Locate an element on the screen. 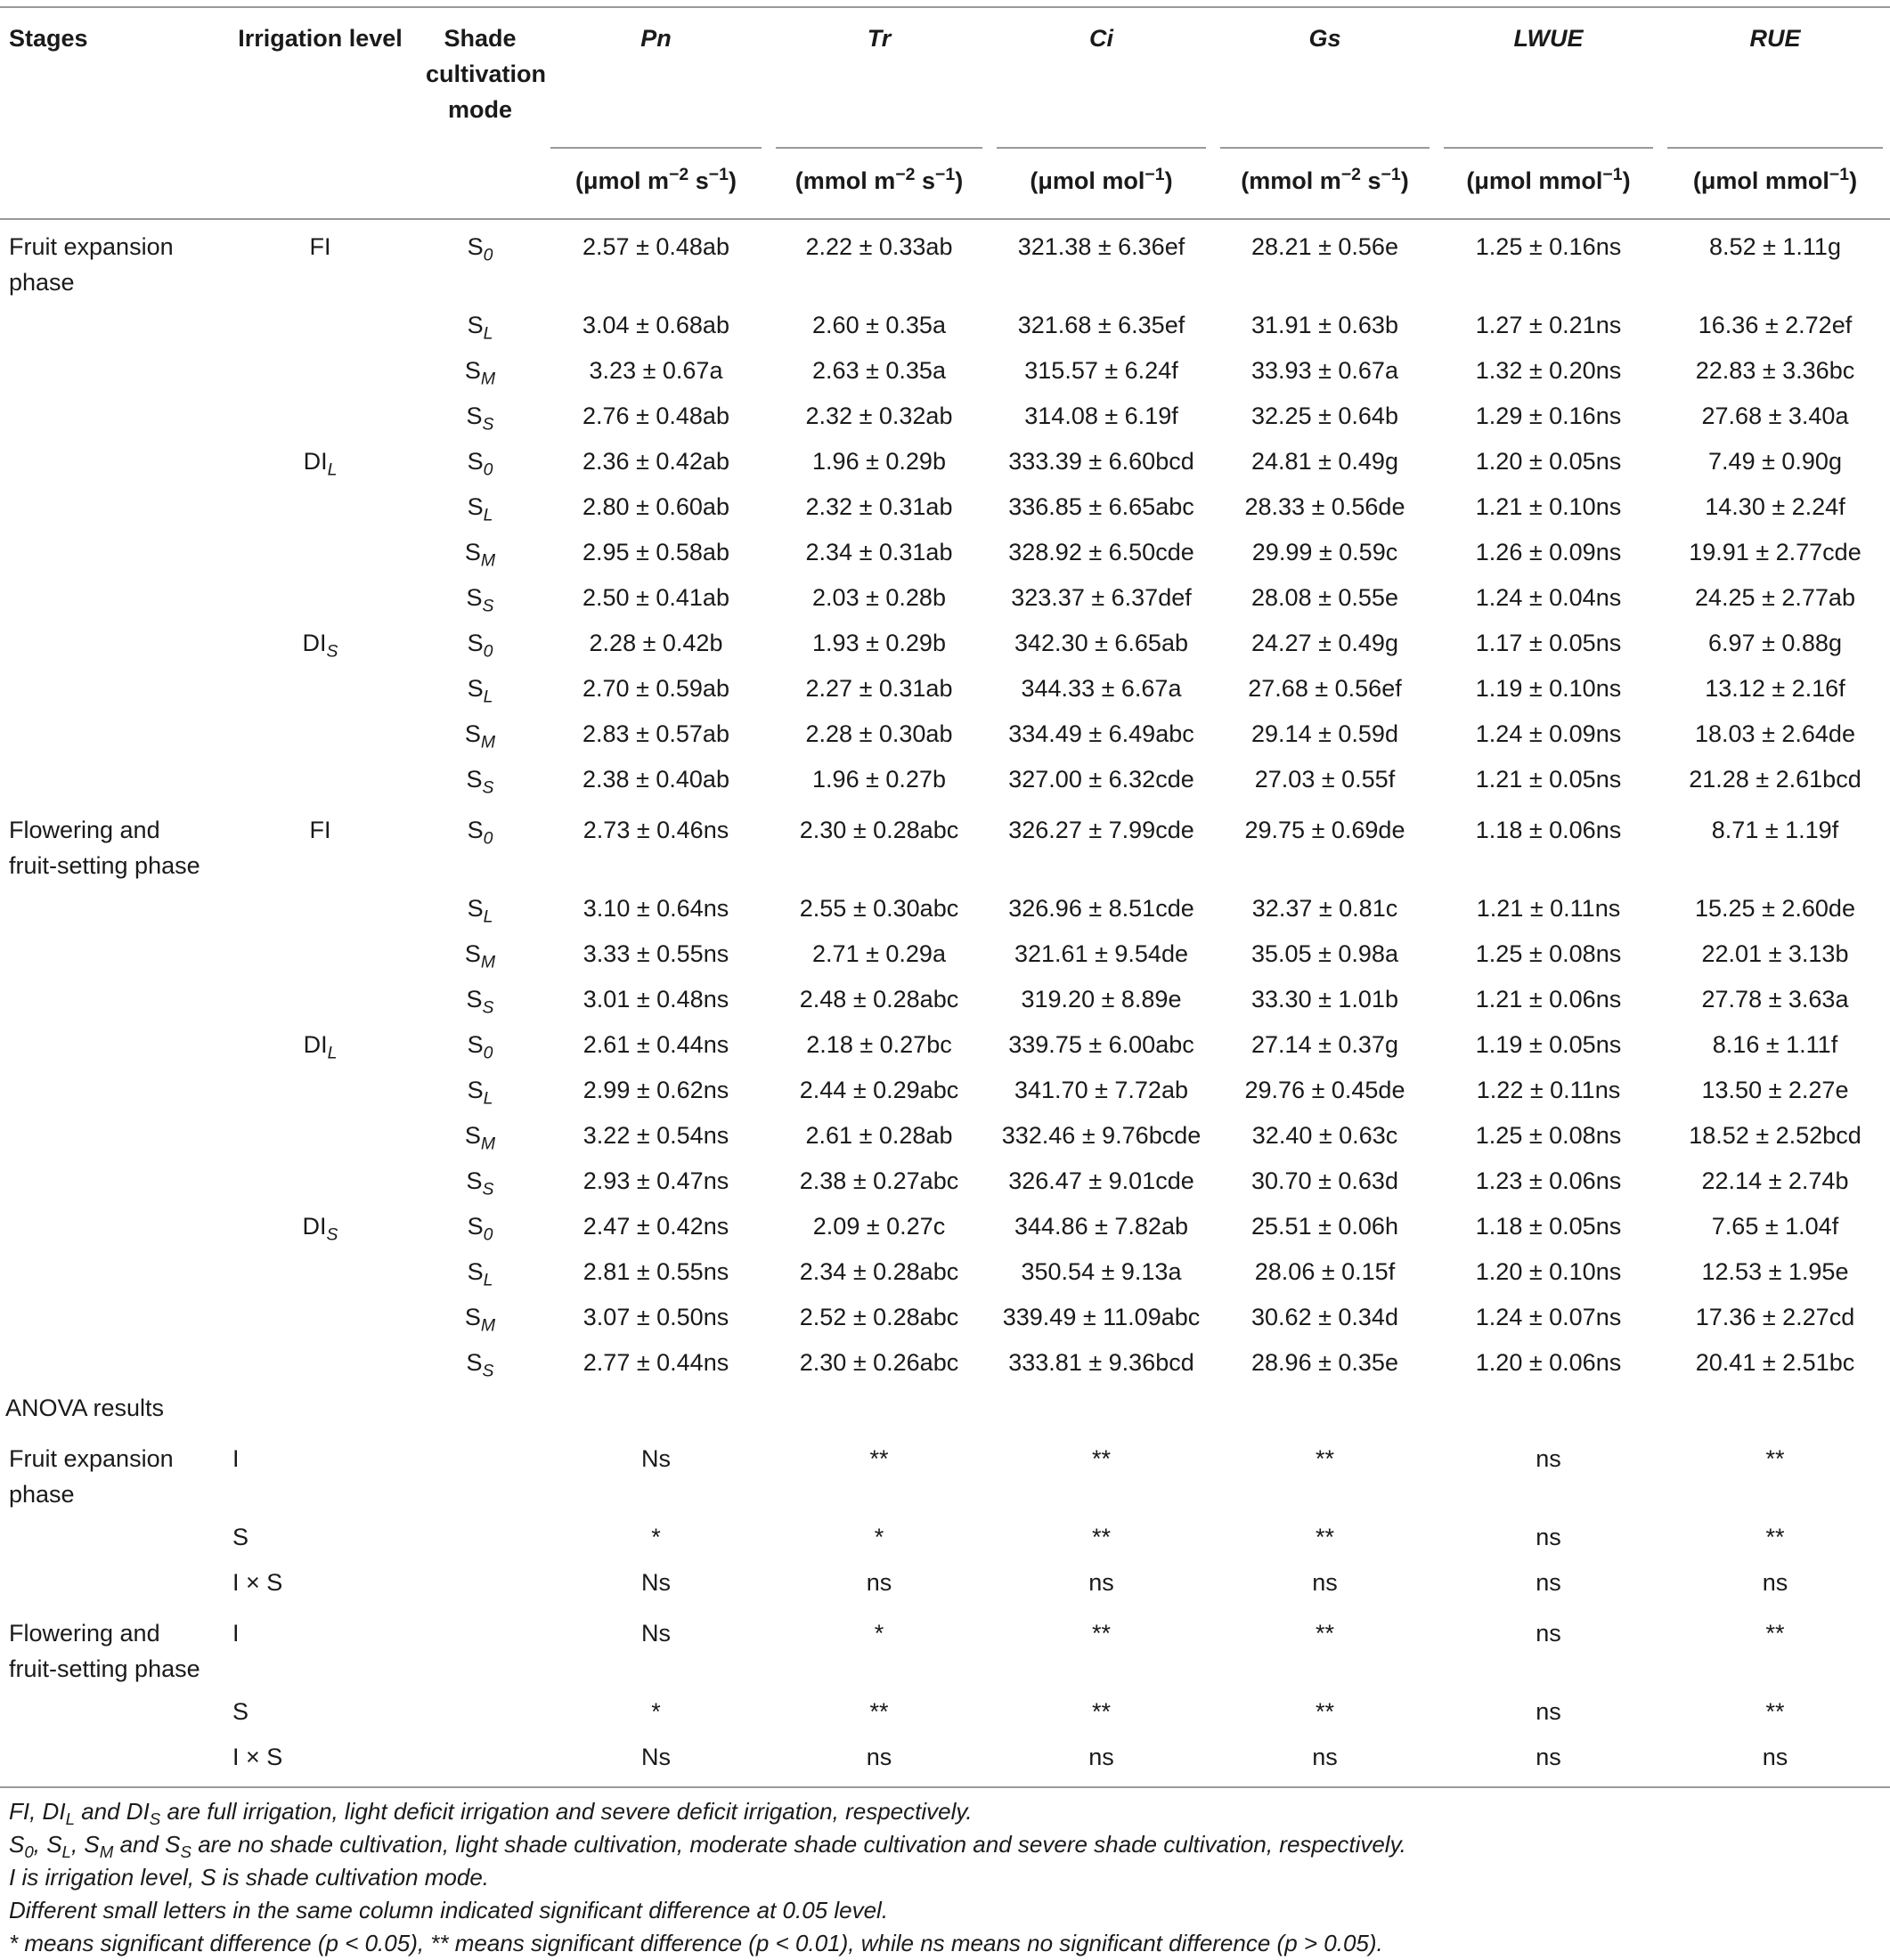 This screenshot has height=1960, width=1890. empty-cell is located at coordinates (112, 183).